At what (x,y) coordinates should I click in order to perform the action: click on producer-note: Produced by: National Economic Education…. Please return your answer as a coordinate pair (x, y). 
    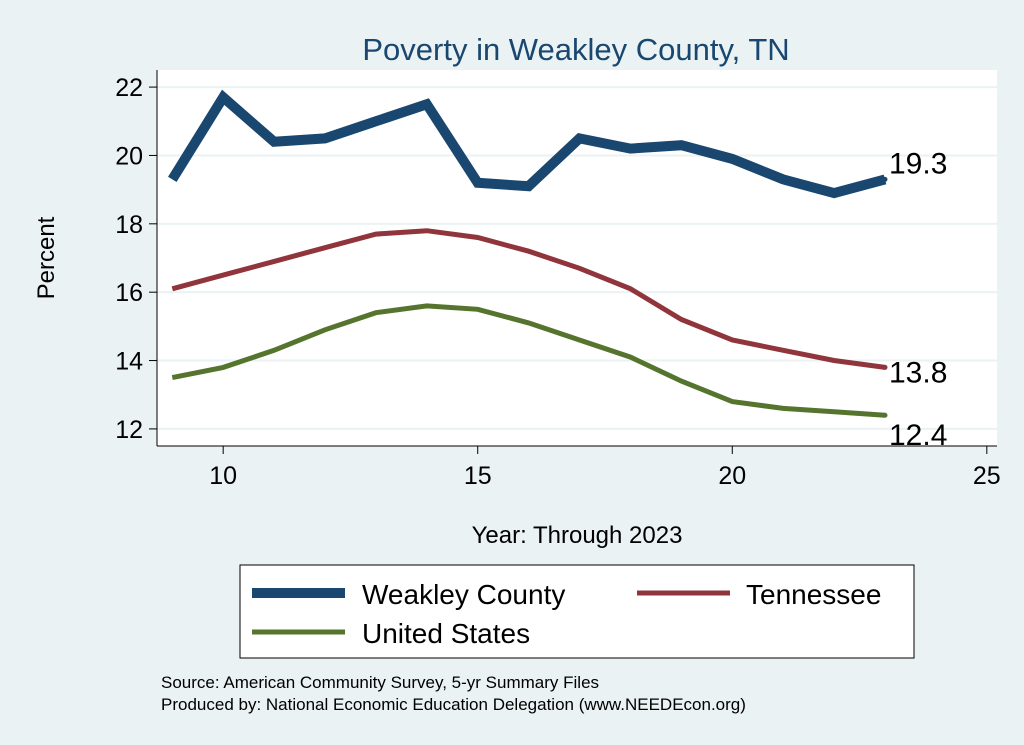
    Looking at the image, I should click on (453, 704).